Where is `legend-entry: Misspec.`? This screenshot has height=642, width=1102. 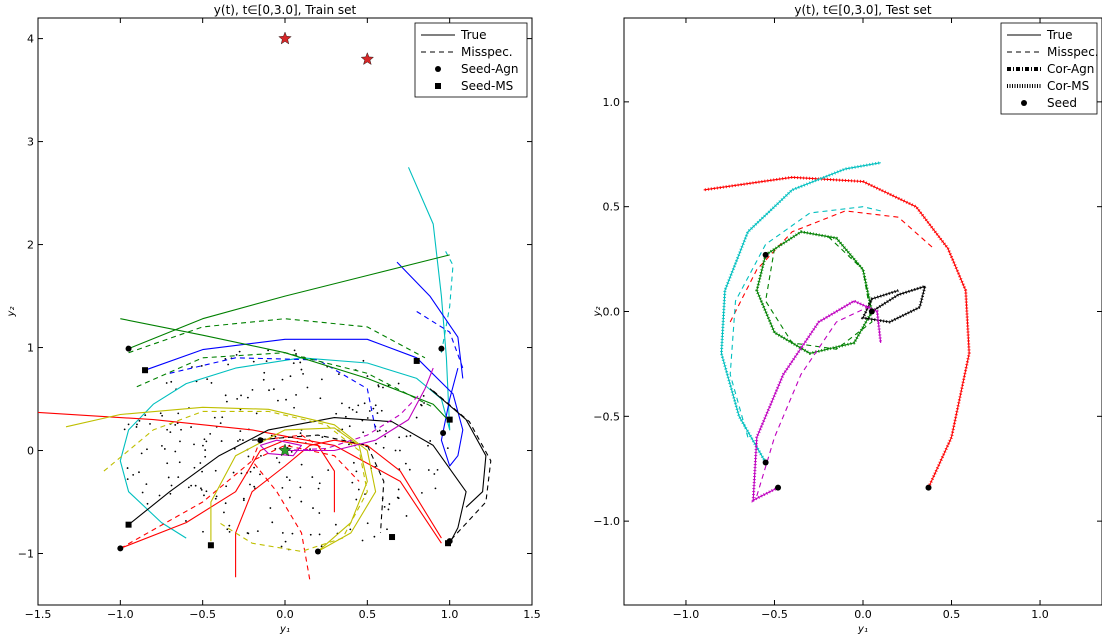
legend-entry: Misspec. is located at coordinates (1053, 52).